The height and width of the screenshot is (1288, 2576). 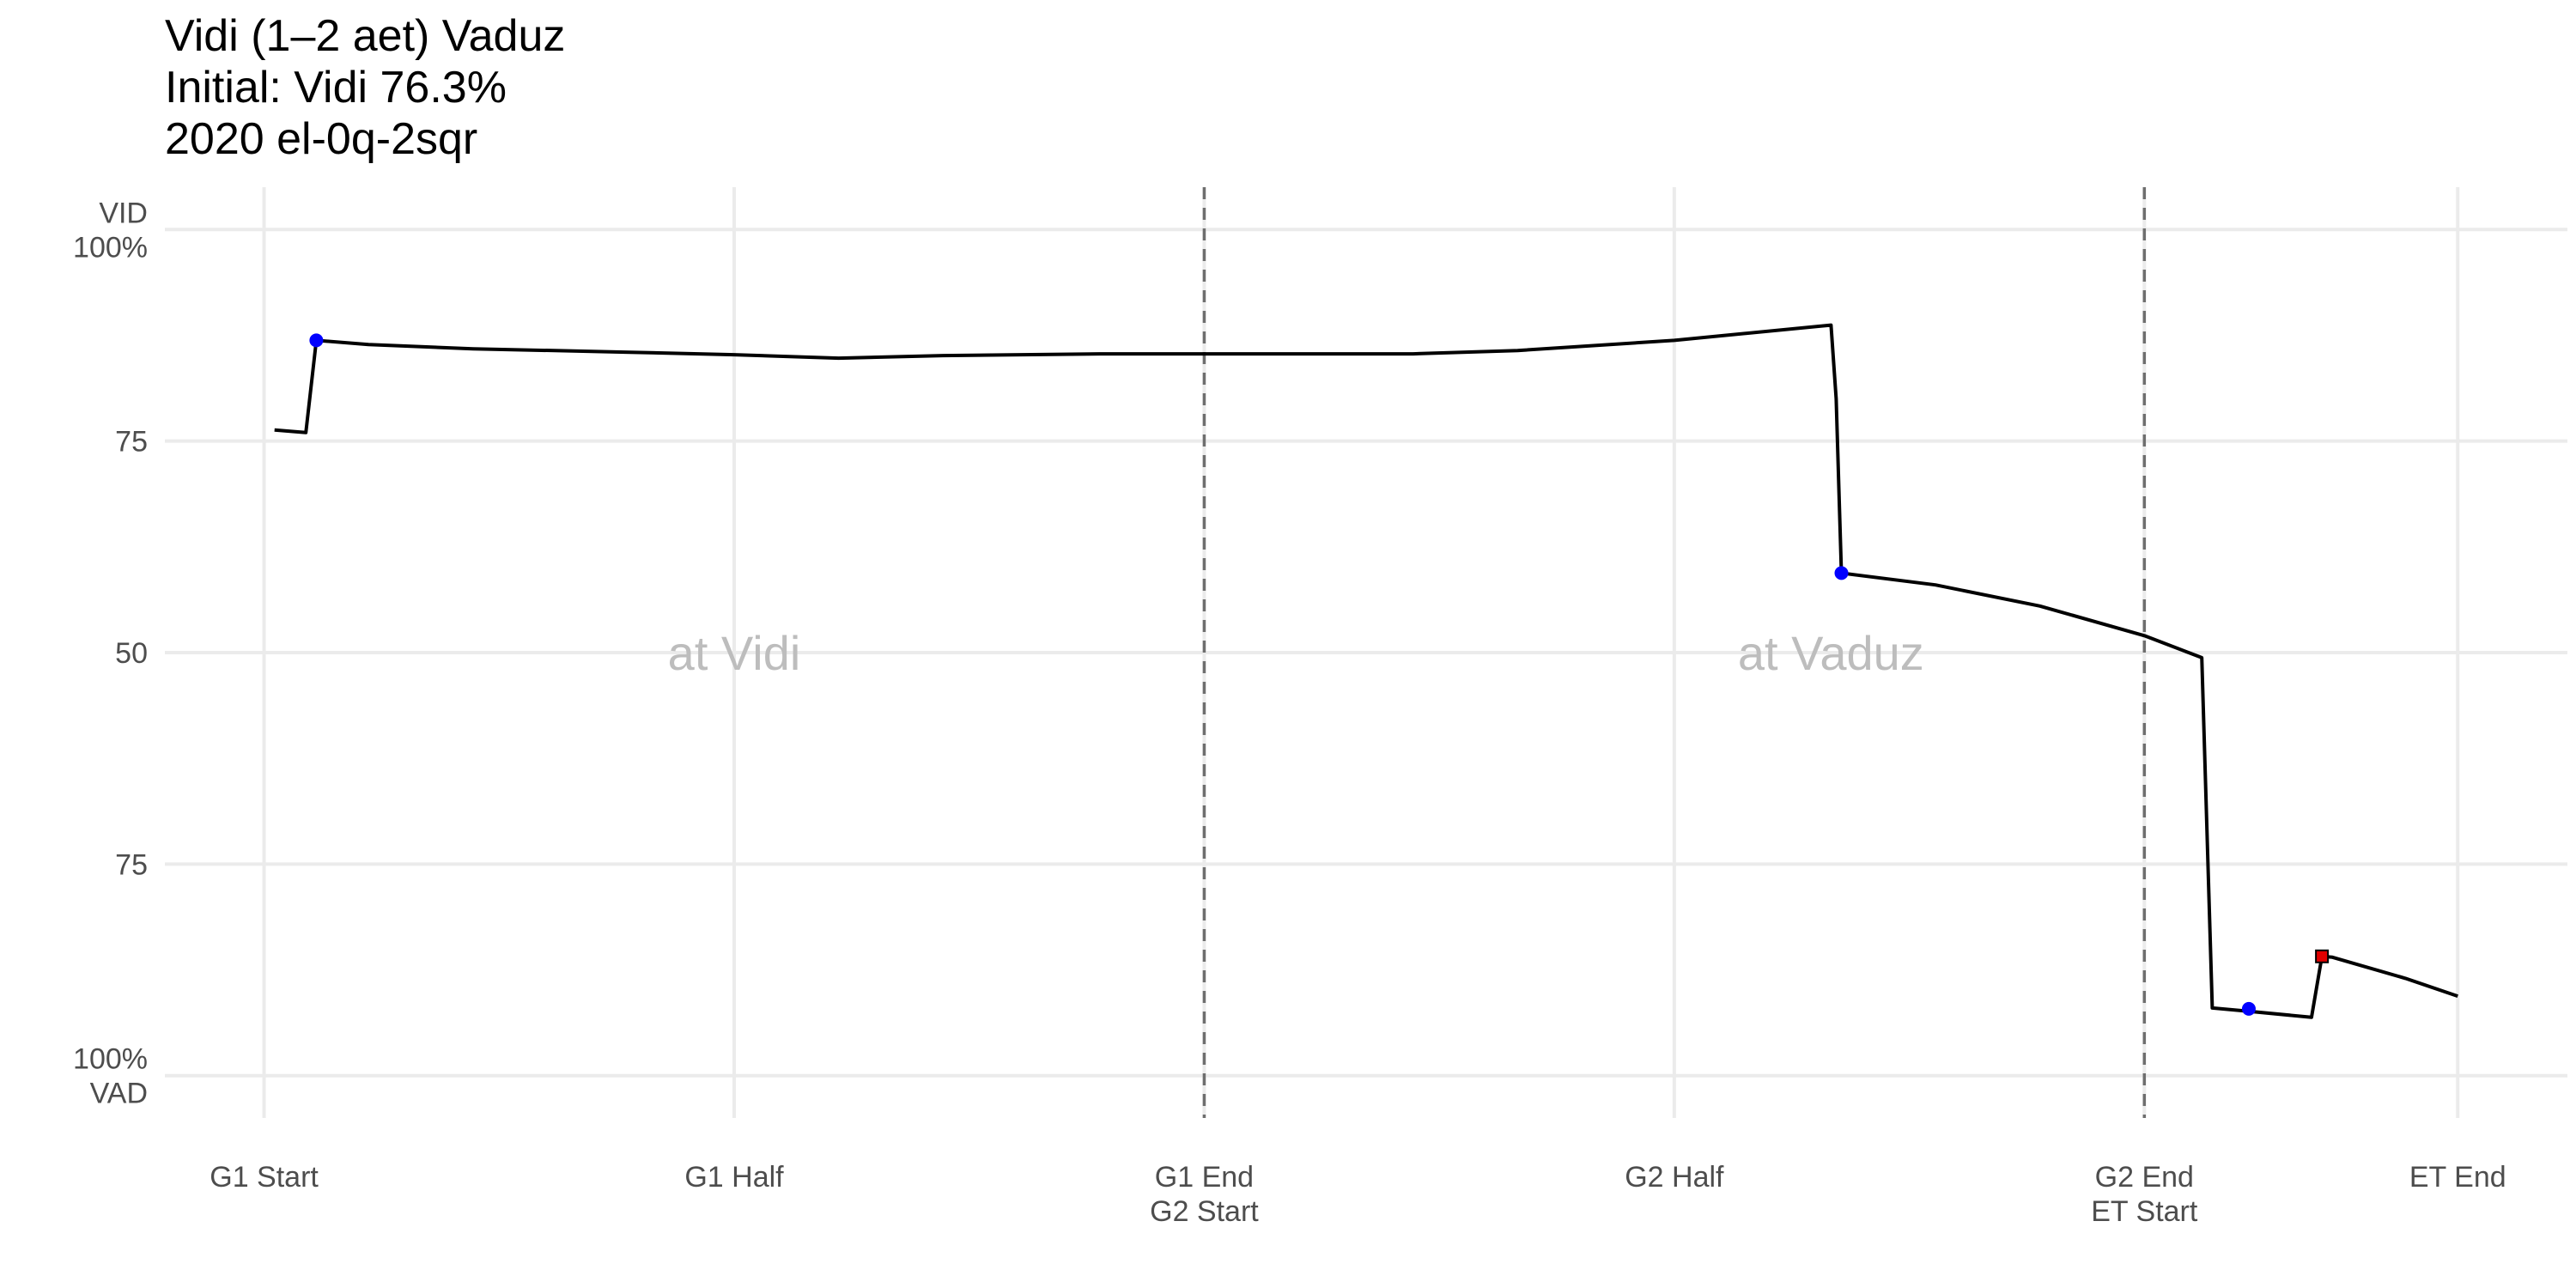 I want to click on x-tick-label-1: G1 Half, so click(x=734, y=1177).